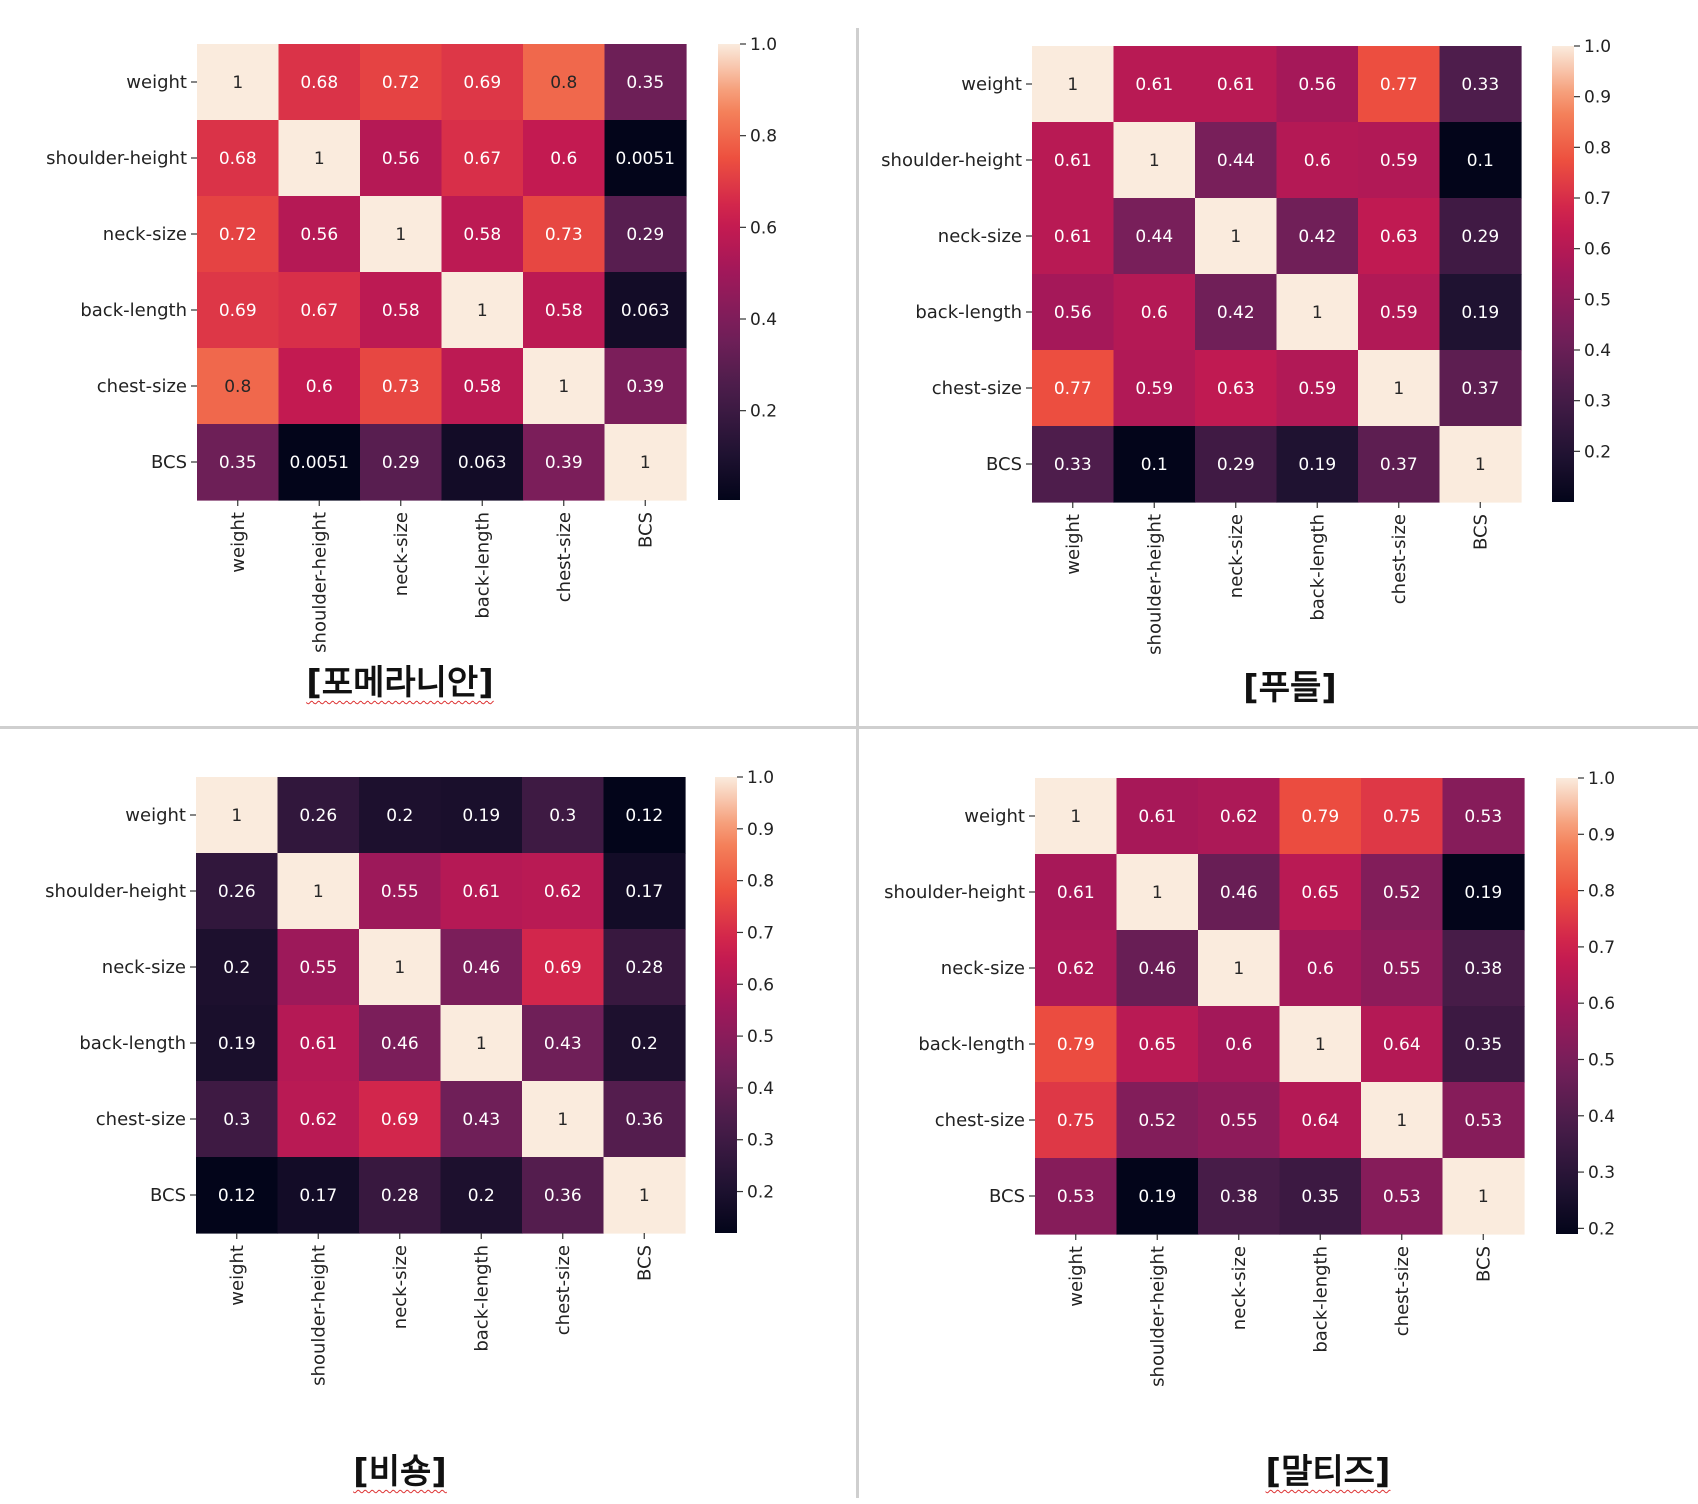 Image resolution: width=1698 pixels, height=1504 pixels. What do you see at coordinates (319, 83) in the screenshot?
I see `cell-value-label: 0.68` at bounding box center [319, 83].